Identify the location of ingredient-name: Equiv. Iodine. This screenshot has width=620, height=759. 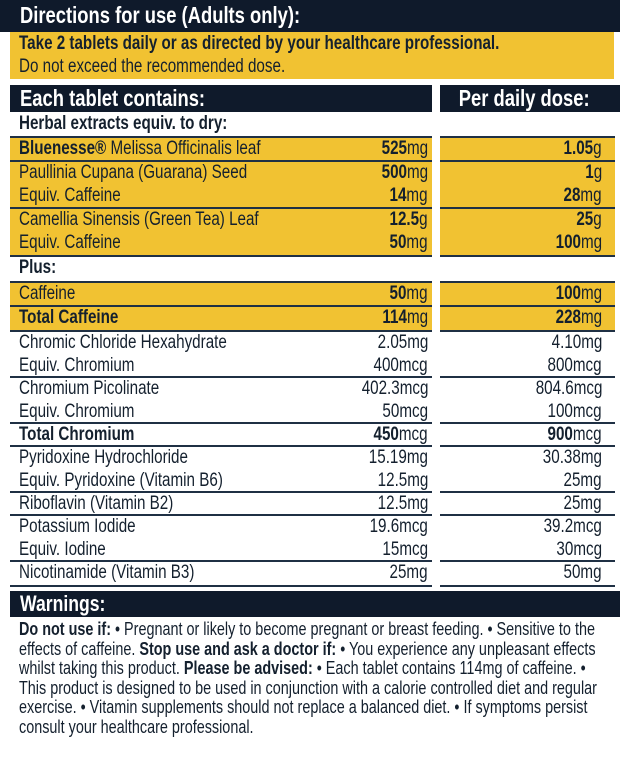
(62, 549).